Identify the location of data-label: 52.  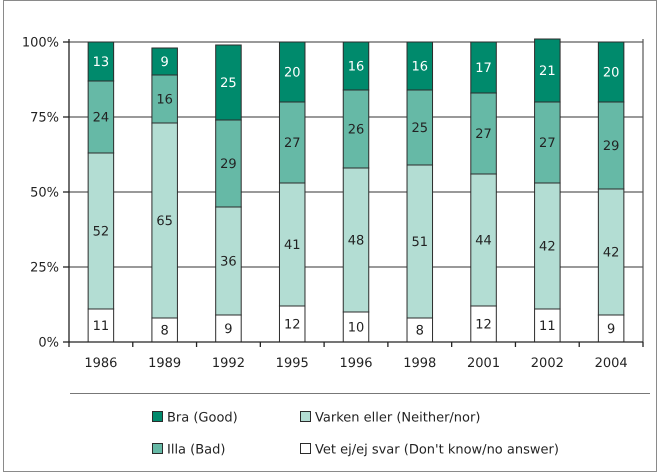
(101, 232).